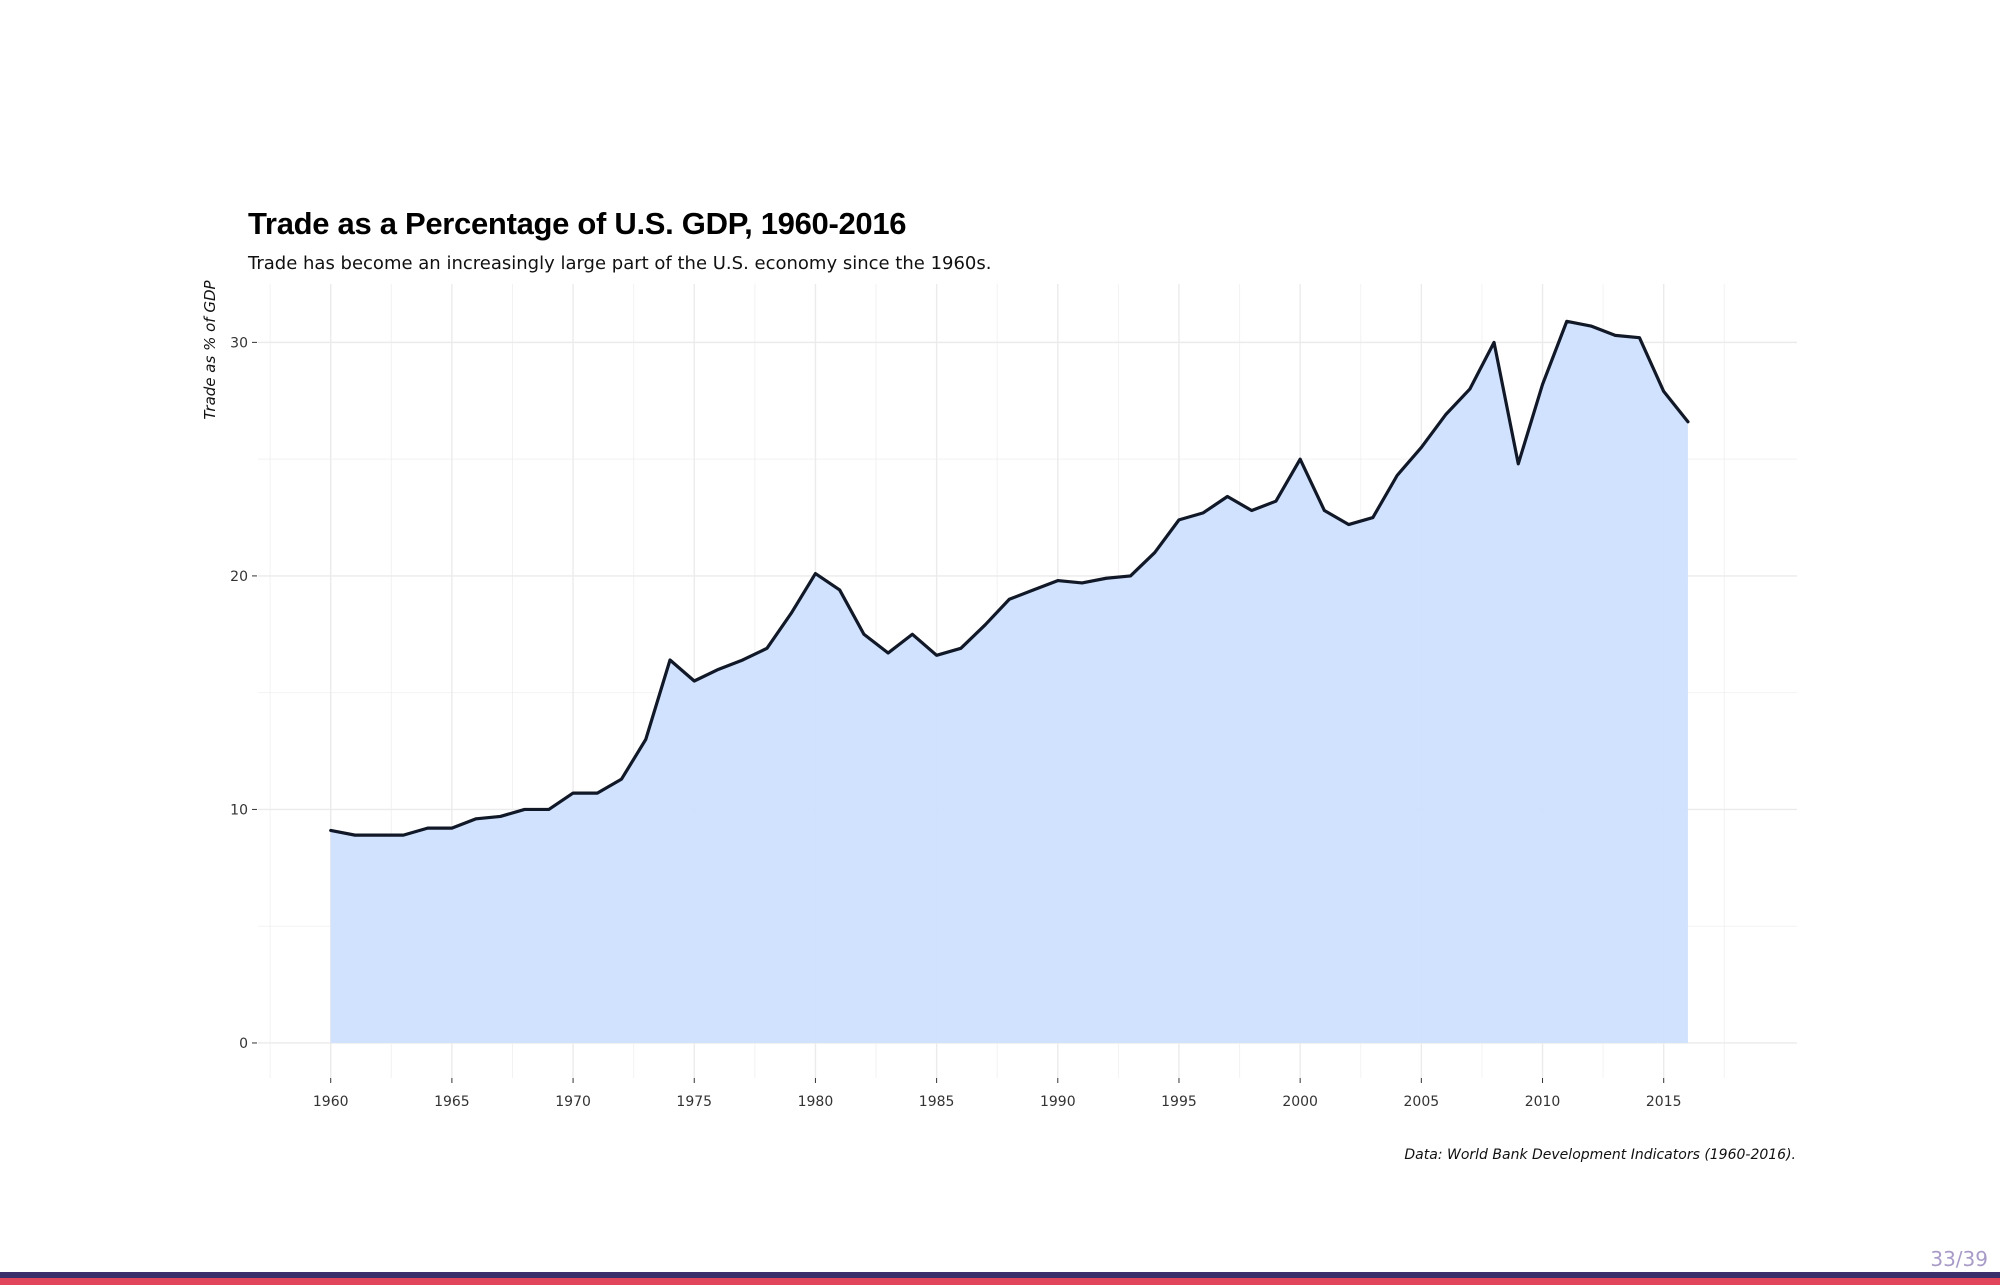 This screenshot has width=2000, height=1285. I want to click on x-tick-label: 1980, so click(816, 1102).